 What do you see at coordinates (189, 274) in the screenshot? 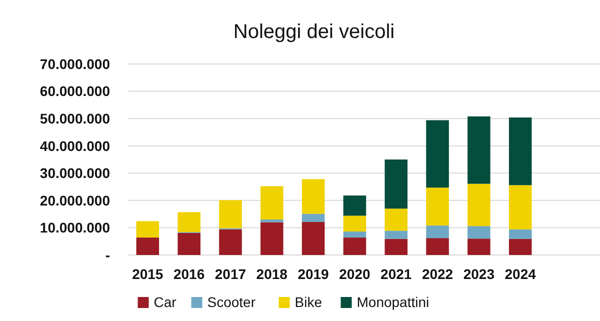
I see `x-tick-label: 2016` at bounding box center [189, 274].